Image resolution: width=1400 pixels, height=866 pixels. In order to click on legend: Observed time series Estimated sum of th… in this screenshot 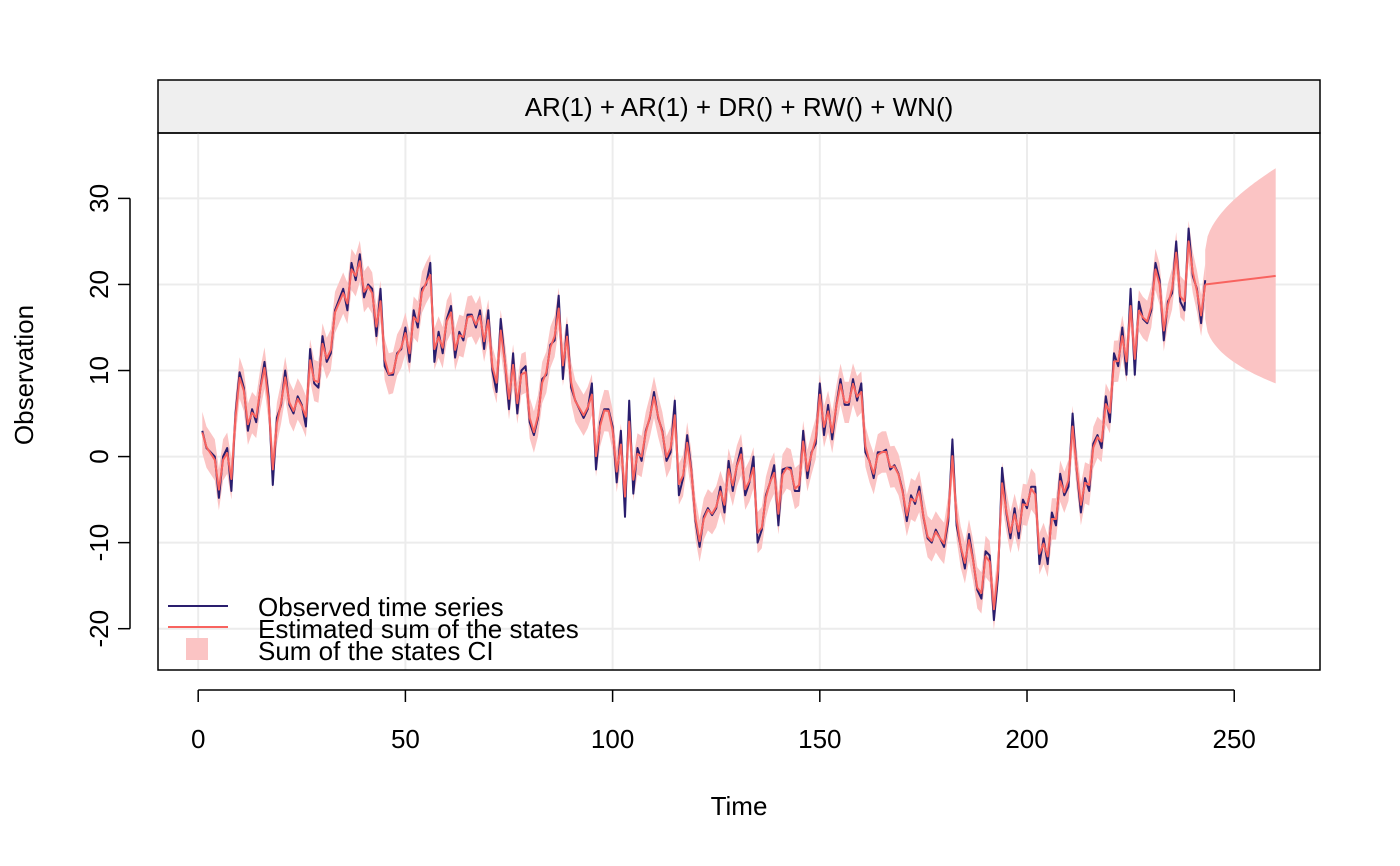, I will do `click(373, 629)`.